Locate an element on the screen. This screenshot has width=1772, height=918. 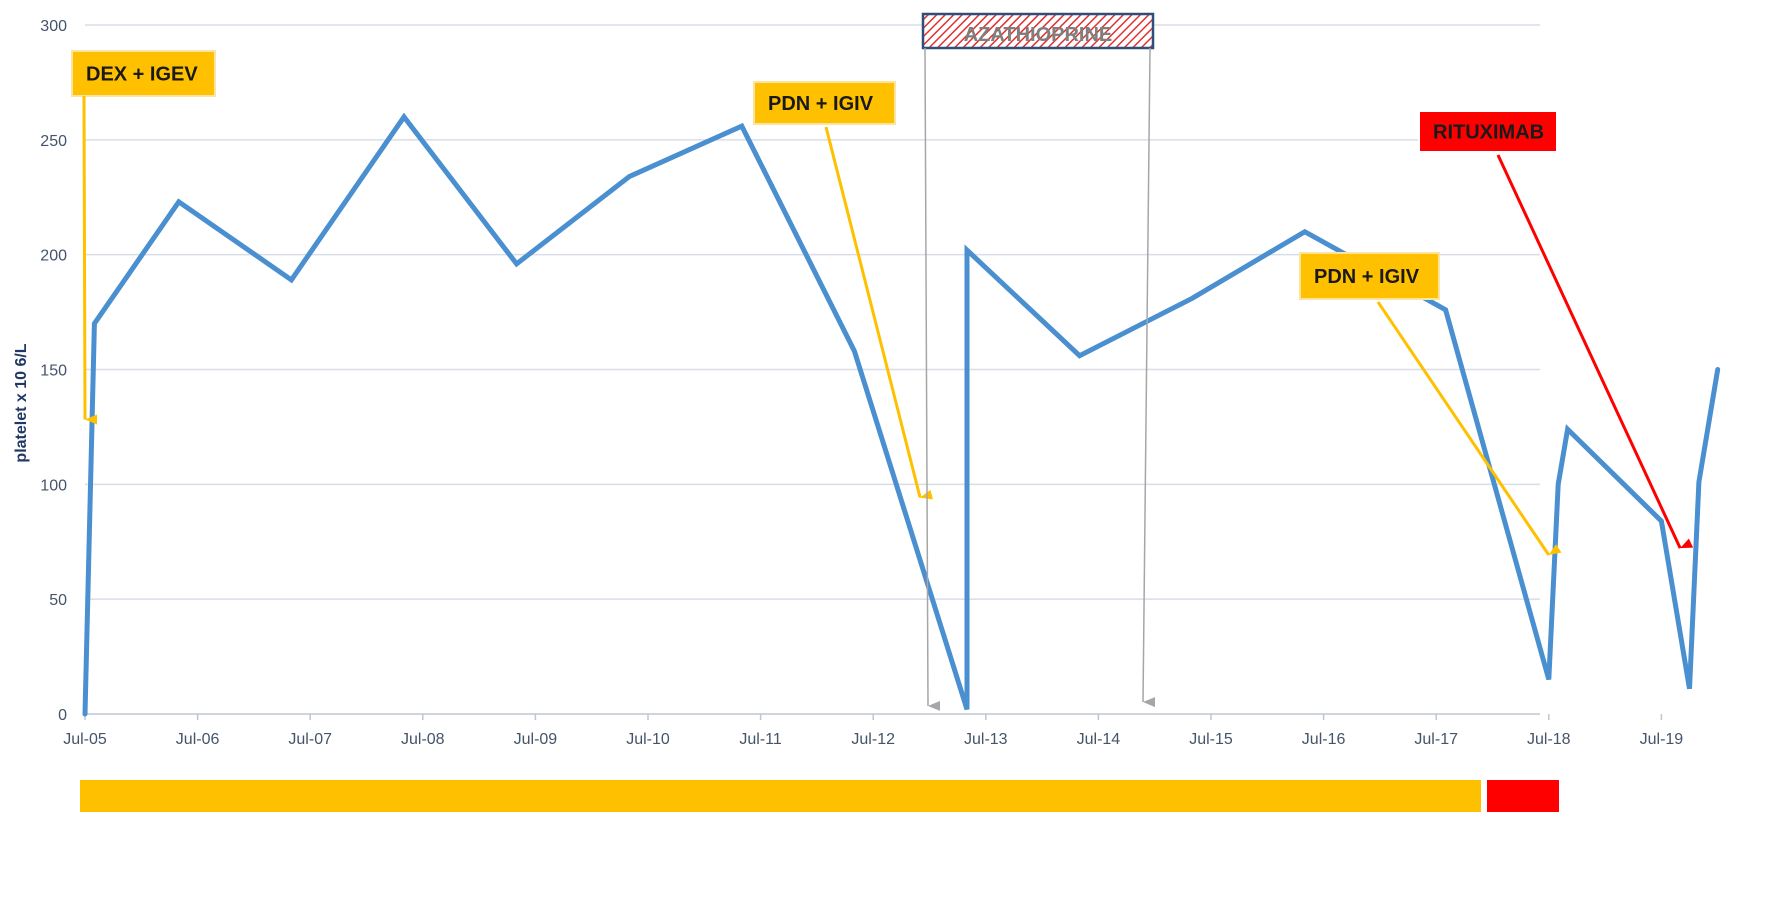
y-tick-label: 250 is located at coordinates (53, 141).